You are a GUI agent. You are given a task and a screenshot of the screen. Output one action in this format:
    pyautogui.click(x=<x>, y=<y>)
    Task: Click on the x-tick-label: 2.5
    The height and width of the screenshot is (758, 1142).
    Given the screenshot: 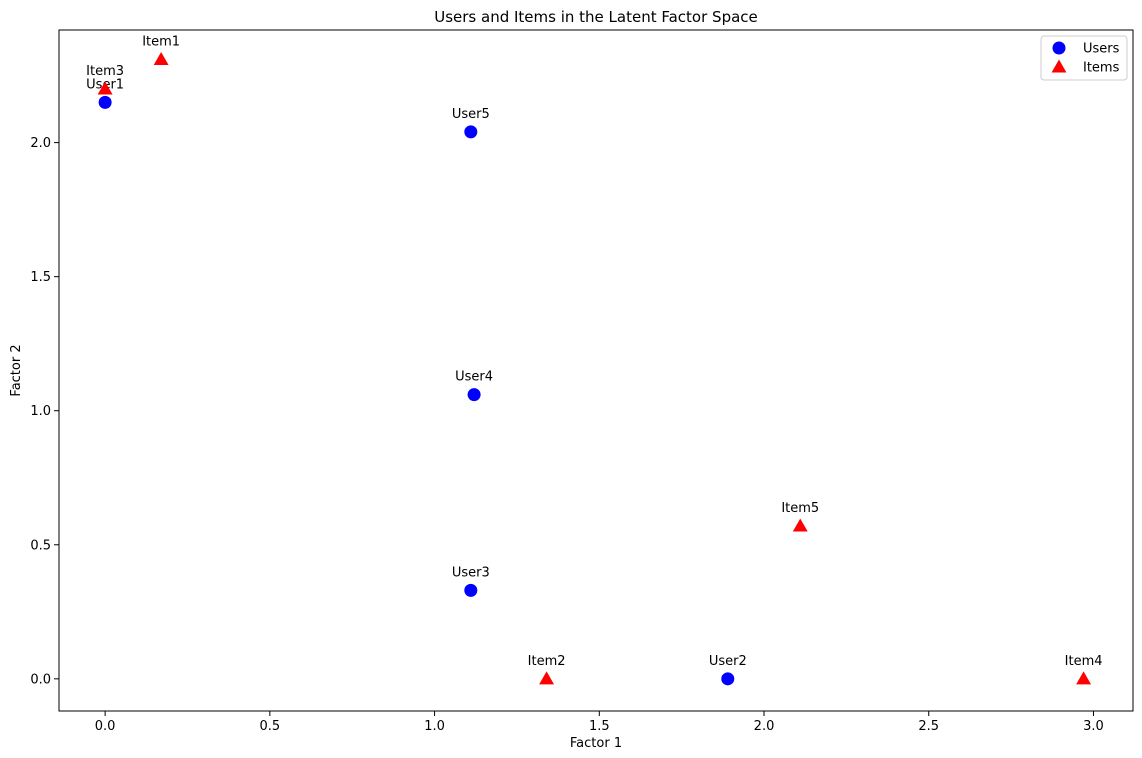 What is the action you would take?
    pyautogui.click(x=928, y=726)
    